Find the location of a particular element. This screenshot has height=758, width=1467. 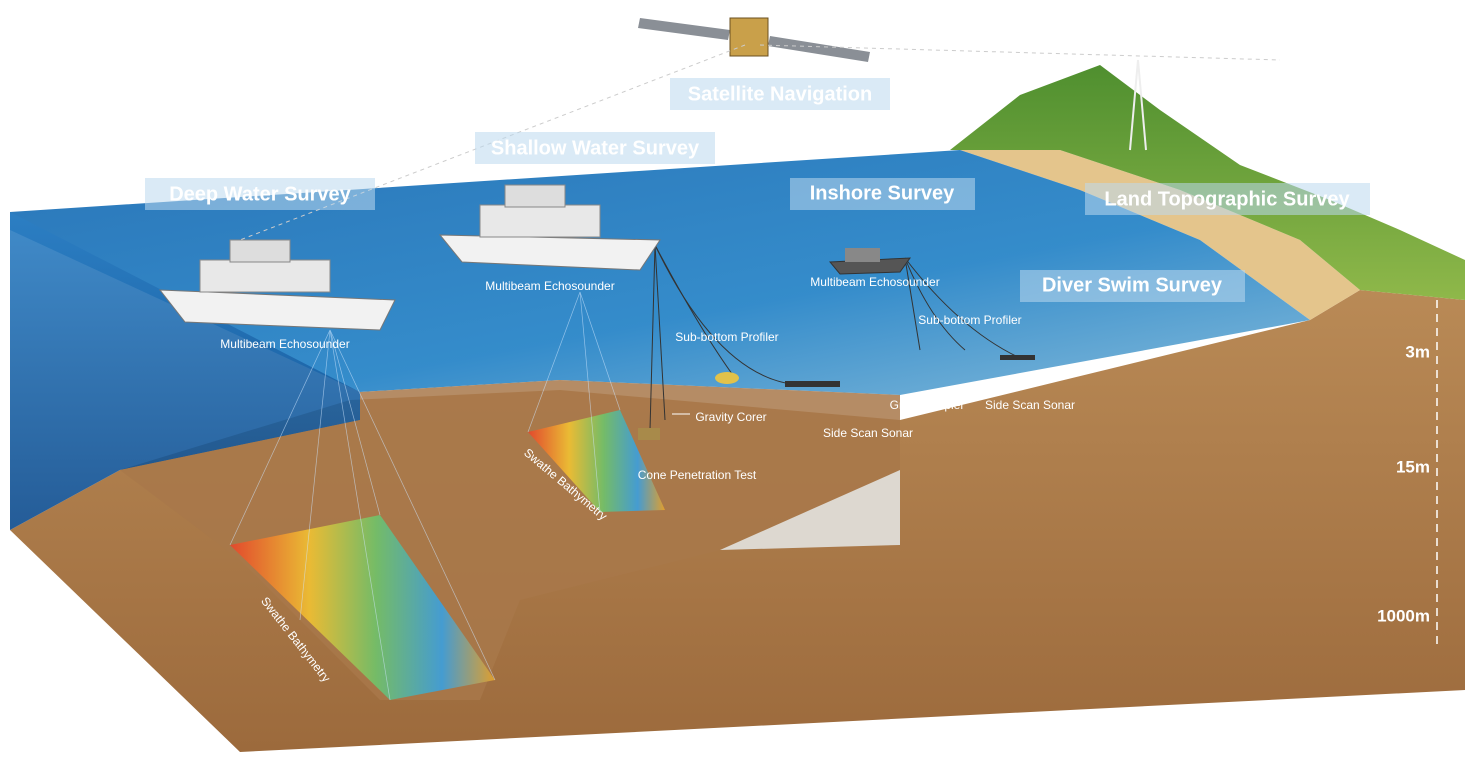

gravity-corer is located at coordinates (649, 434).